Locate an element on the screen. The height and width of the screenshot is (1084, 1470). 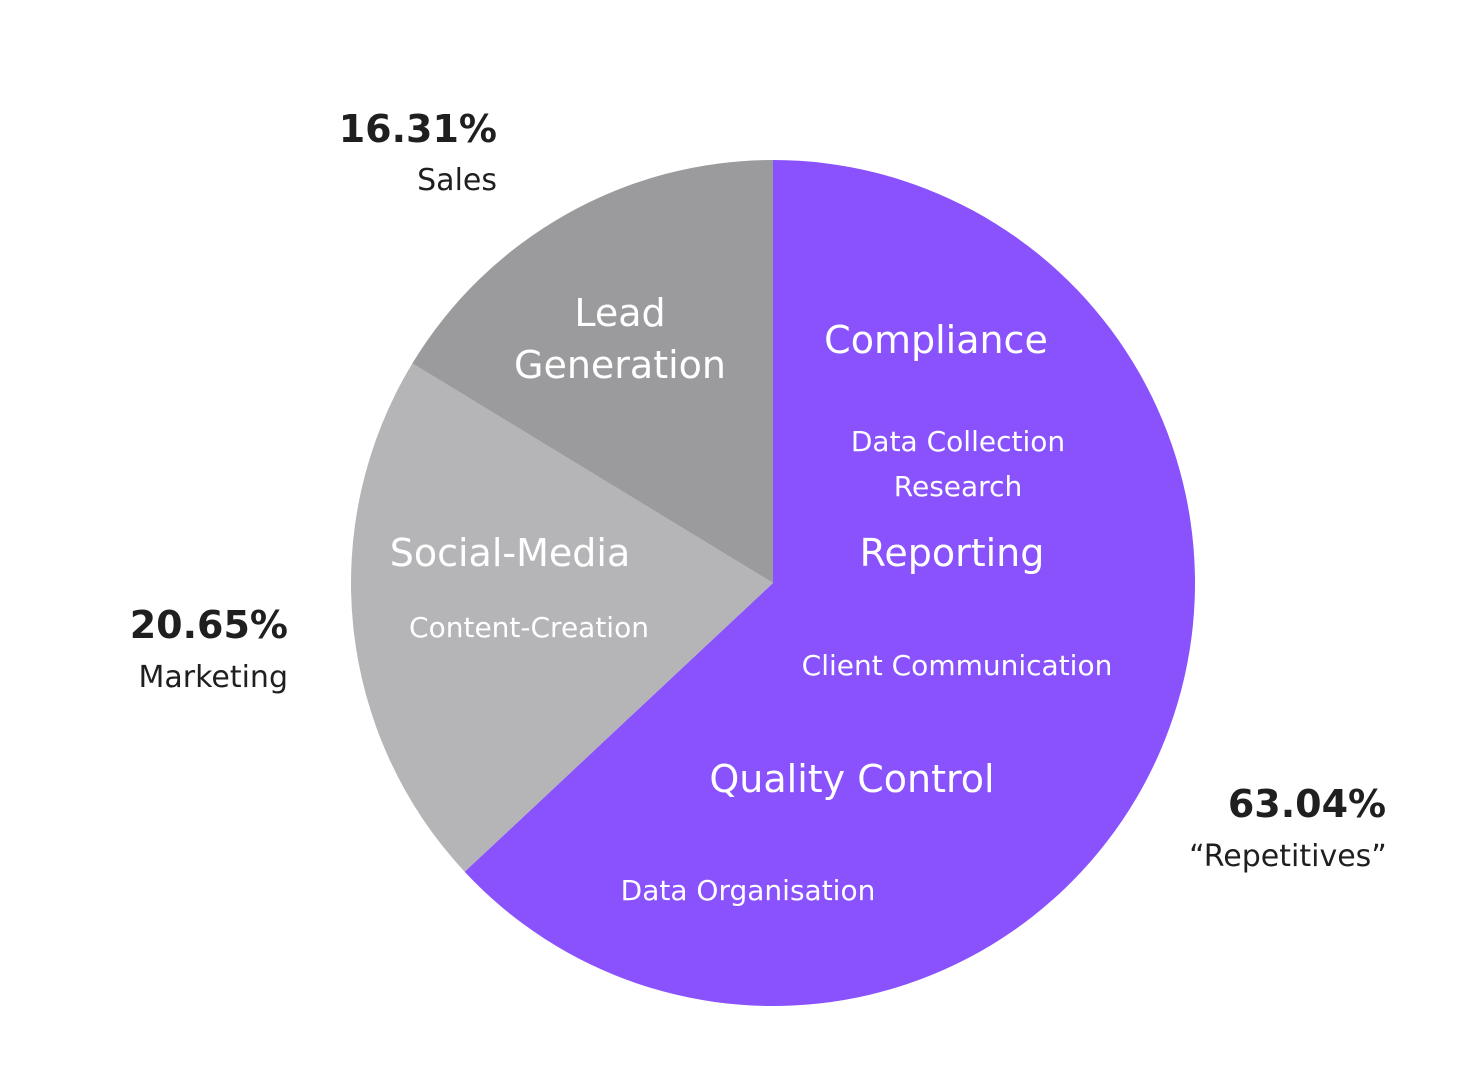
item-label-data-collection: Data Collection is located at coordinates (958, 441).